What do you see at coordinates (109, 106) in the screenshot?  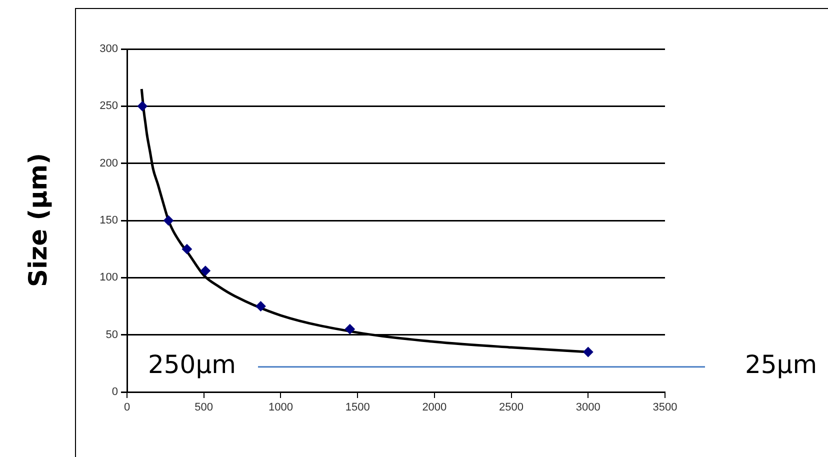 I see `y-tick-label: 250` at bounding box center [109, 106].